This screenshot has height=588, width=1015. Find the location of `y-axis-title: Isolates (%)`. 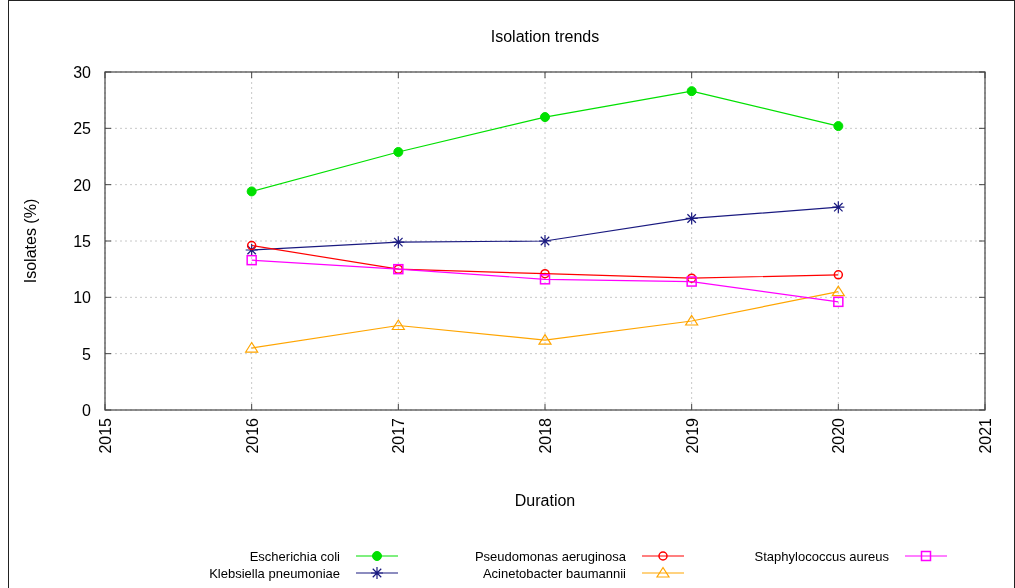

y-axis-title: Isolates (%) is located at coordinates (30, 241).